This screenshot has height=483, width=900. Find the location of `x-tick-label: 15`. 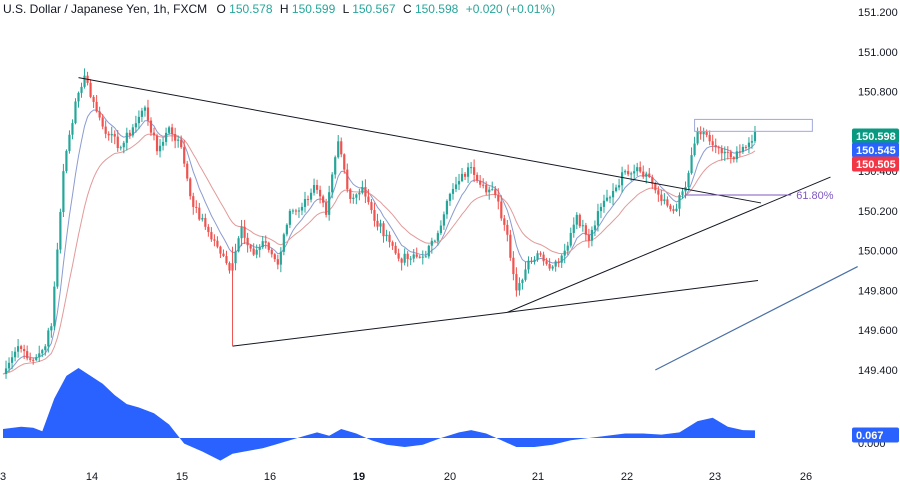

x-tick-label: 15 is located at coordinates (182, 477).